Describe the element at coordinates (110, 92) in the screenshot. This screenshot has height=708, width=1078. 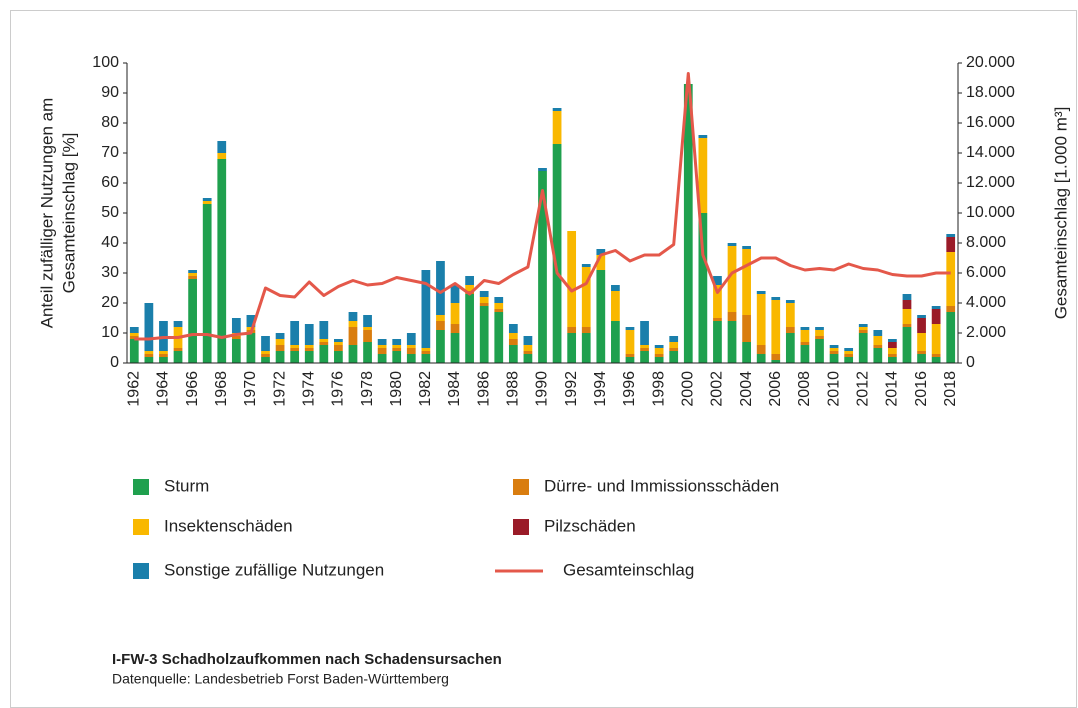
I see `y-tick-label: 90` at that location.